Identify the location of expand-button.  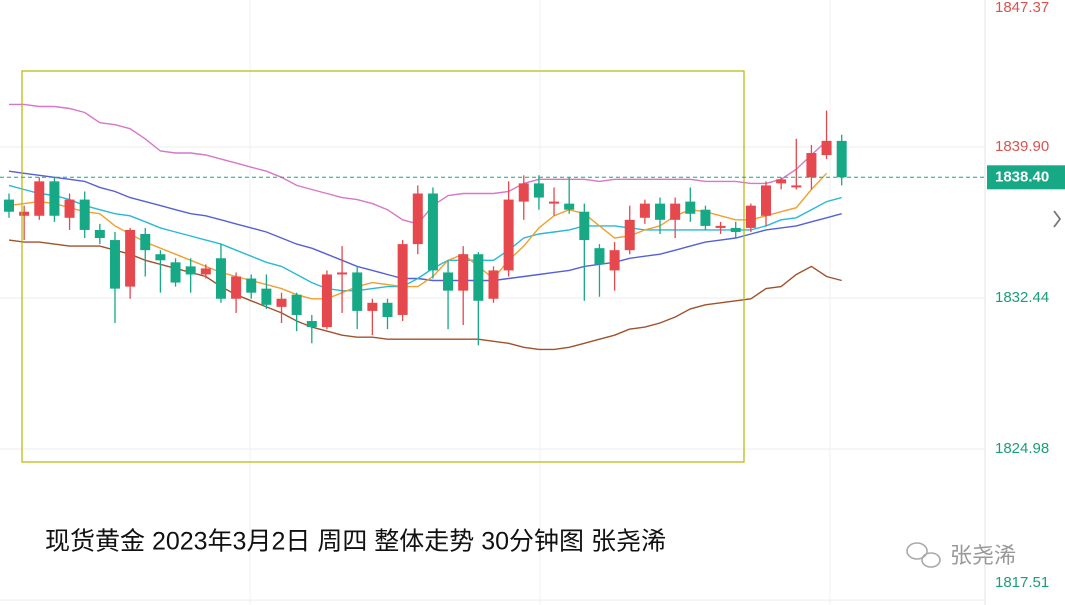
(1057, 219).